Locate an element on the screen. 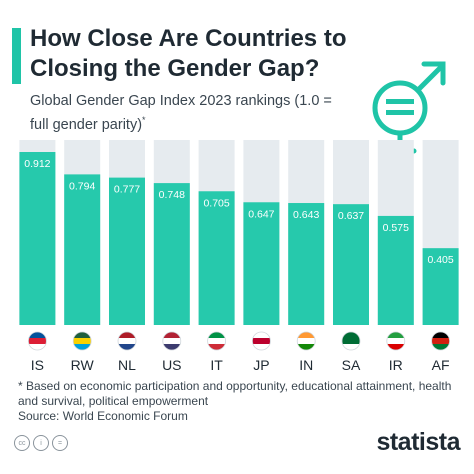 Image resolution: width=474 pixels, height=474 pixels. value-label-in: 0.643 is located at coordinates (306, 215).